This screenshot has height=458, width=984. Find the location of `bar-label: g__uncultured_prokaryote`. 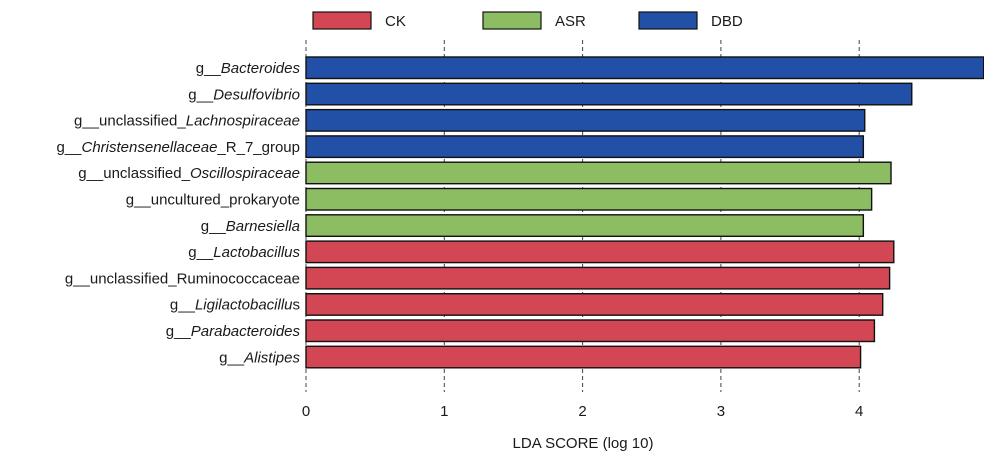

bar-label: g__uncultured_prokaryote is located at coordinates (213, 200).